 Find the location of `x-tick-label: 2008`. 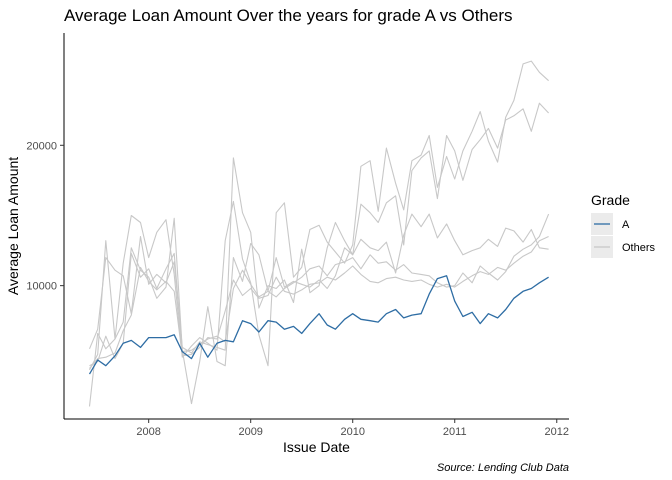

x-tick-label: 2008 is located at coordinates (148, 432).